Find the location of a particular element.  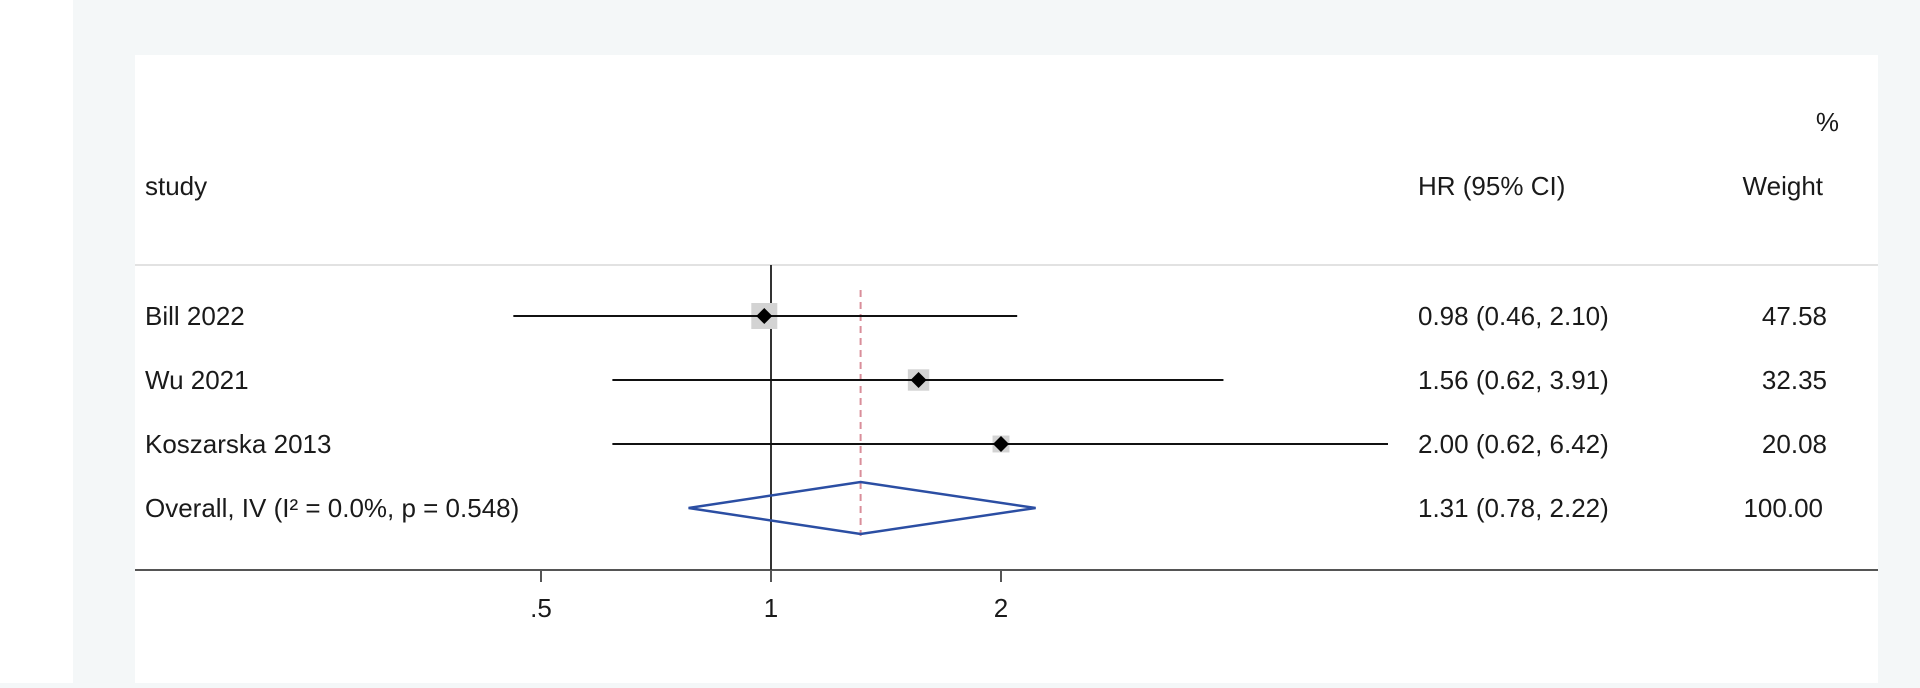

effect-estimate-text: 0.98 (0.46, 2.10) is located at coordinates (1513, 316).